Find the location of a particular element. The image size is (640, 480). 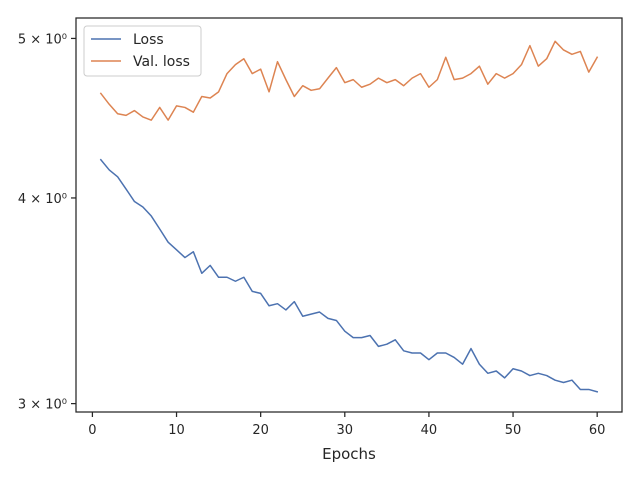

y-axis: 3 × 10⁰ 4 × 10⁰ 5 × 10⁰ is located at coordinates (47, 222).